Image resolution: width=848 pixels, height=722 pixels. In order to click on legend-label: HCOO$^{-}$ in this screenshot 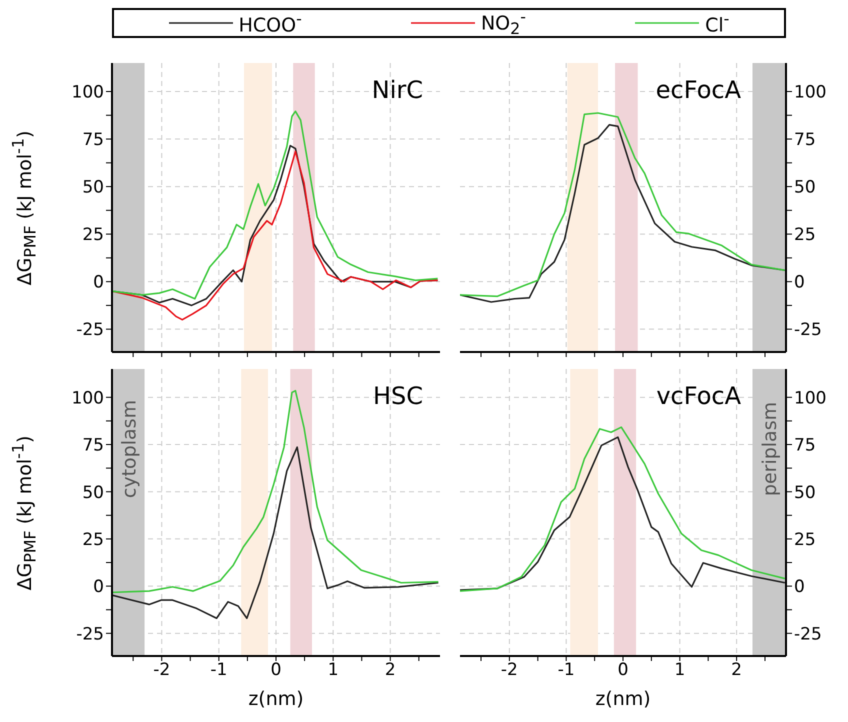, I will do `click(270, 23)`.